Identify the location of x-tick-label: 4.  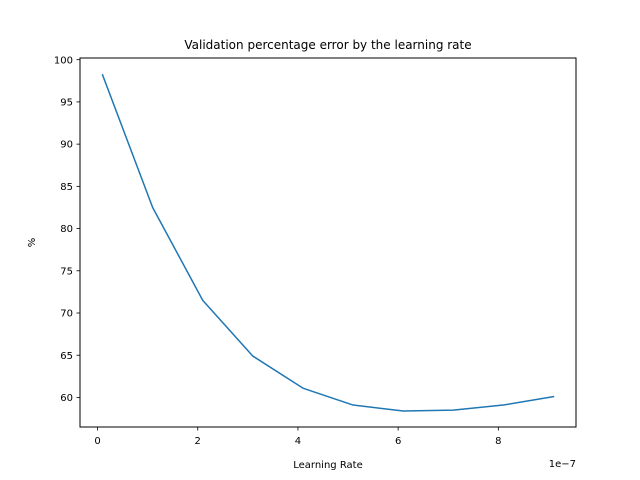
(298, 441).